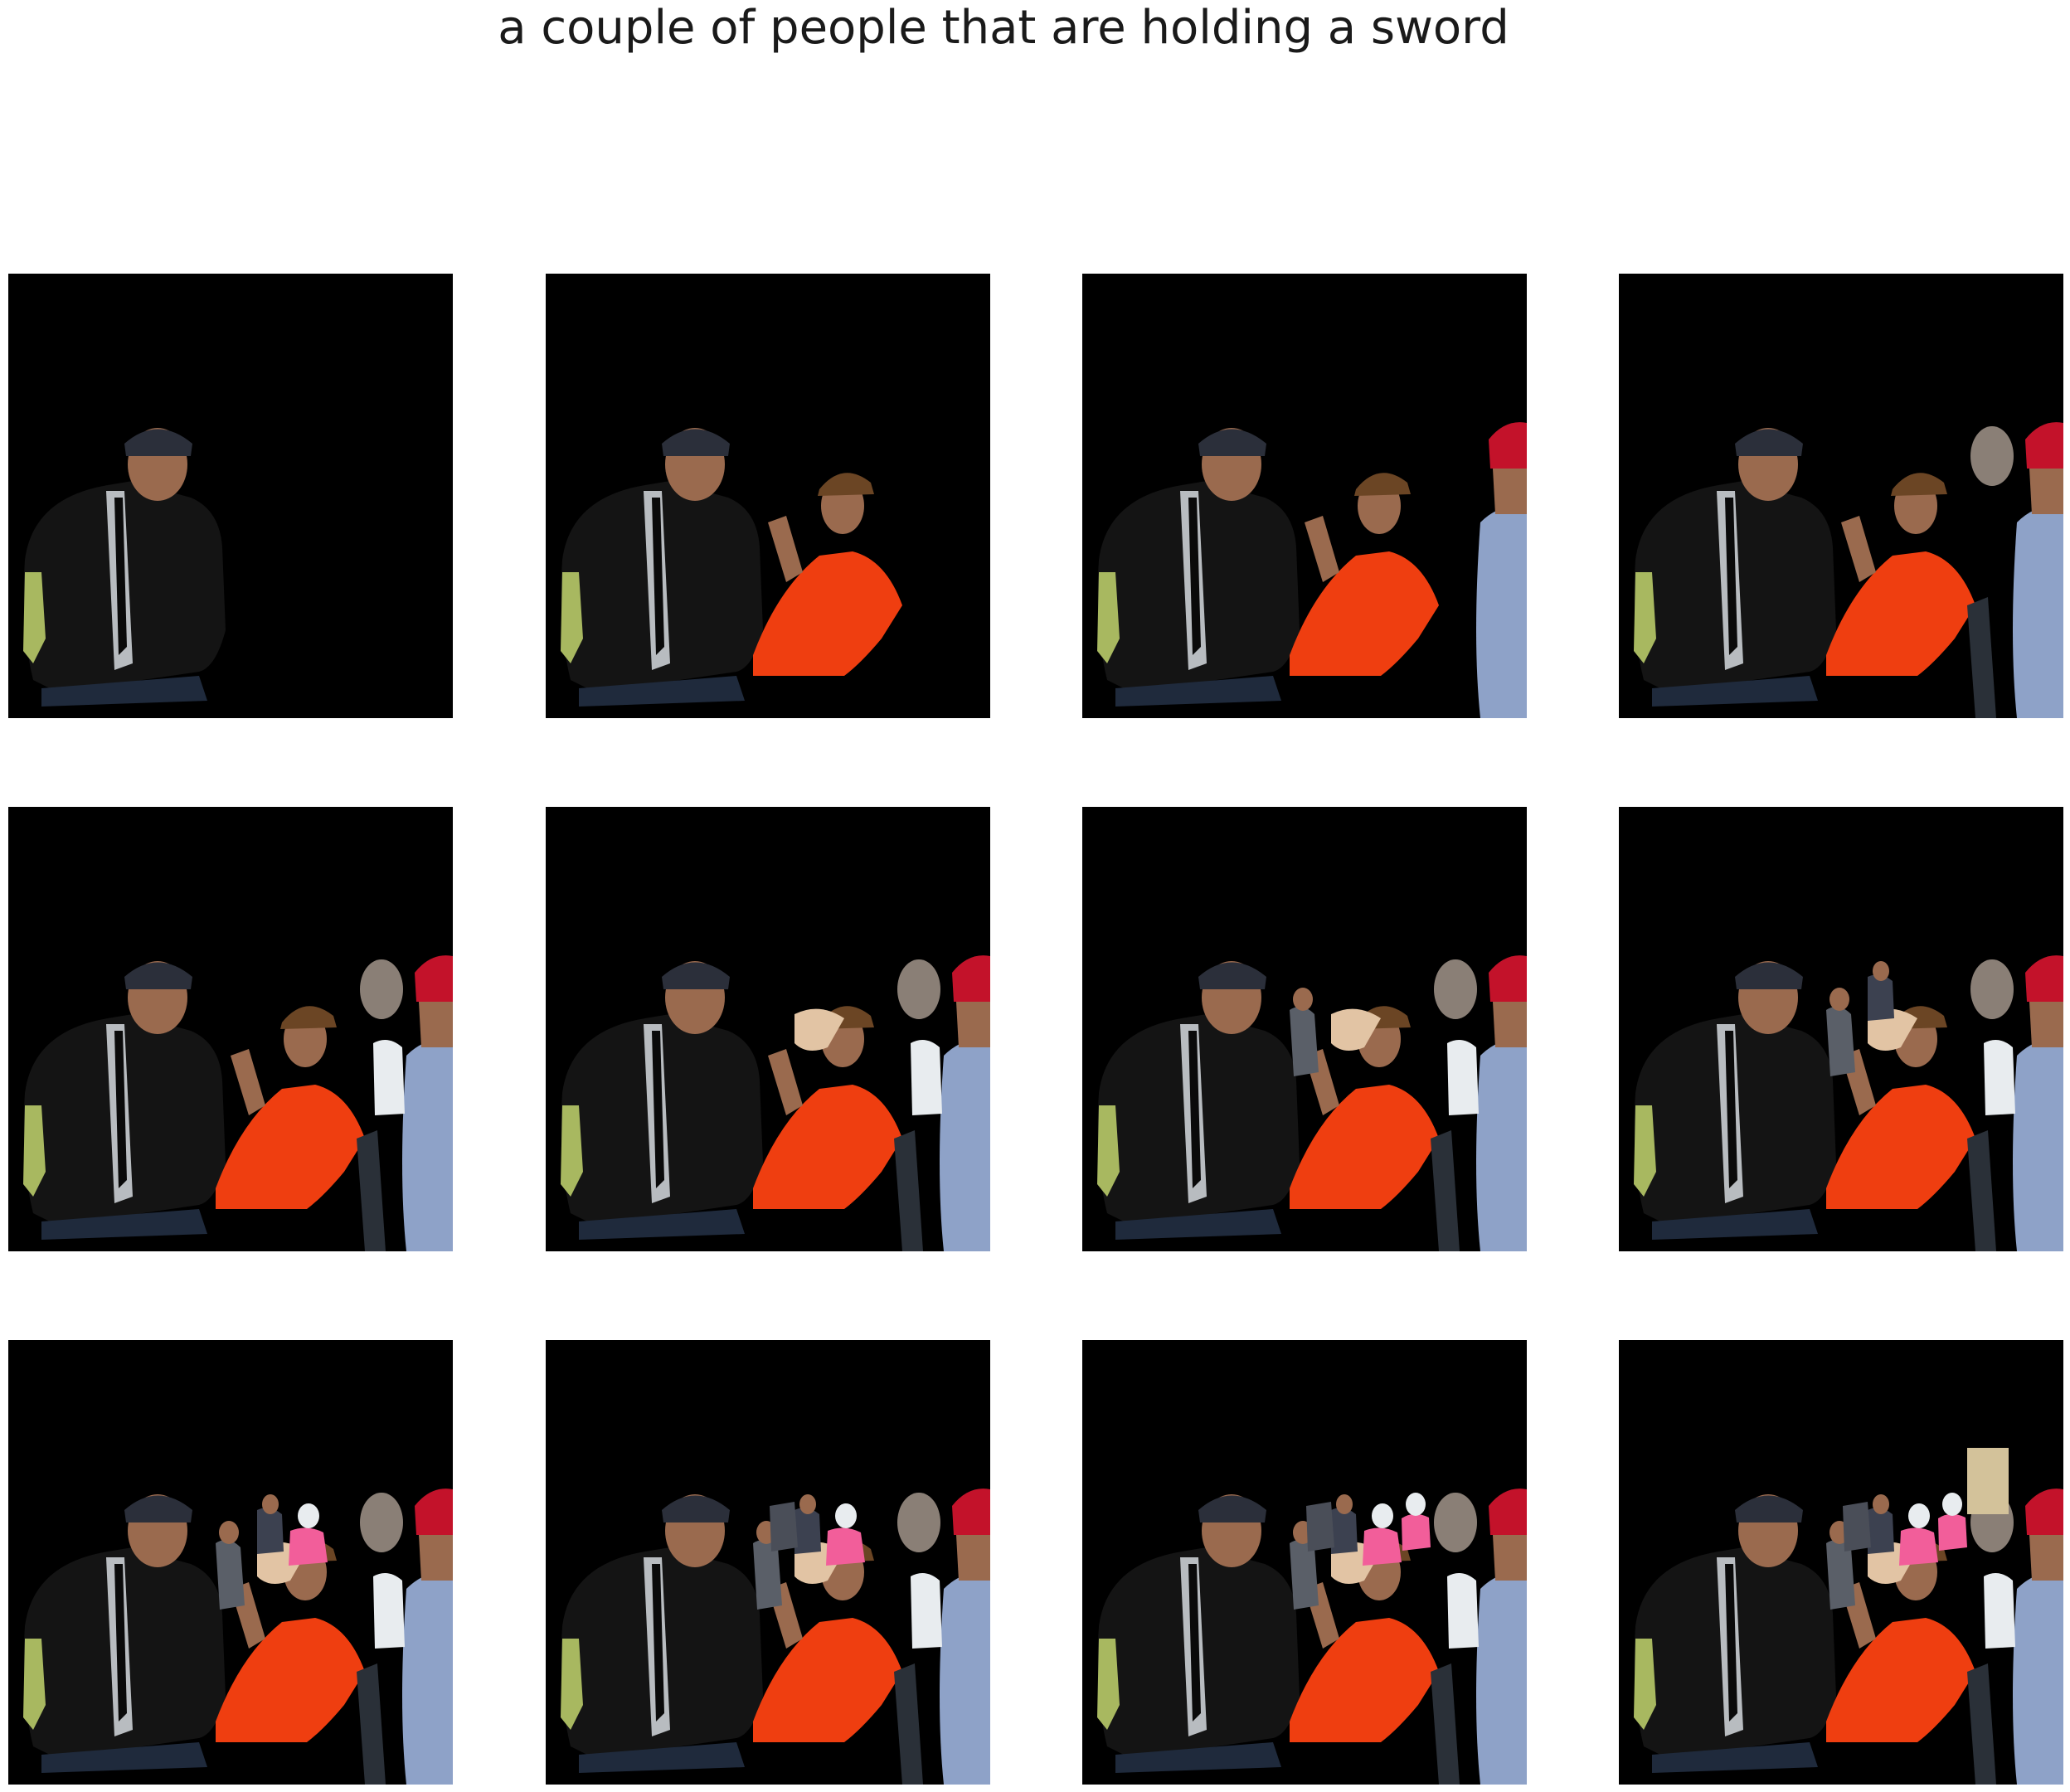 Image resolution: width=2070 pixels, height=1792 pixels. I want to click on segment-beige-box, so click(1988, 1481).